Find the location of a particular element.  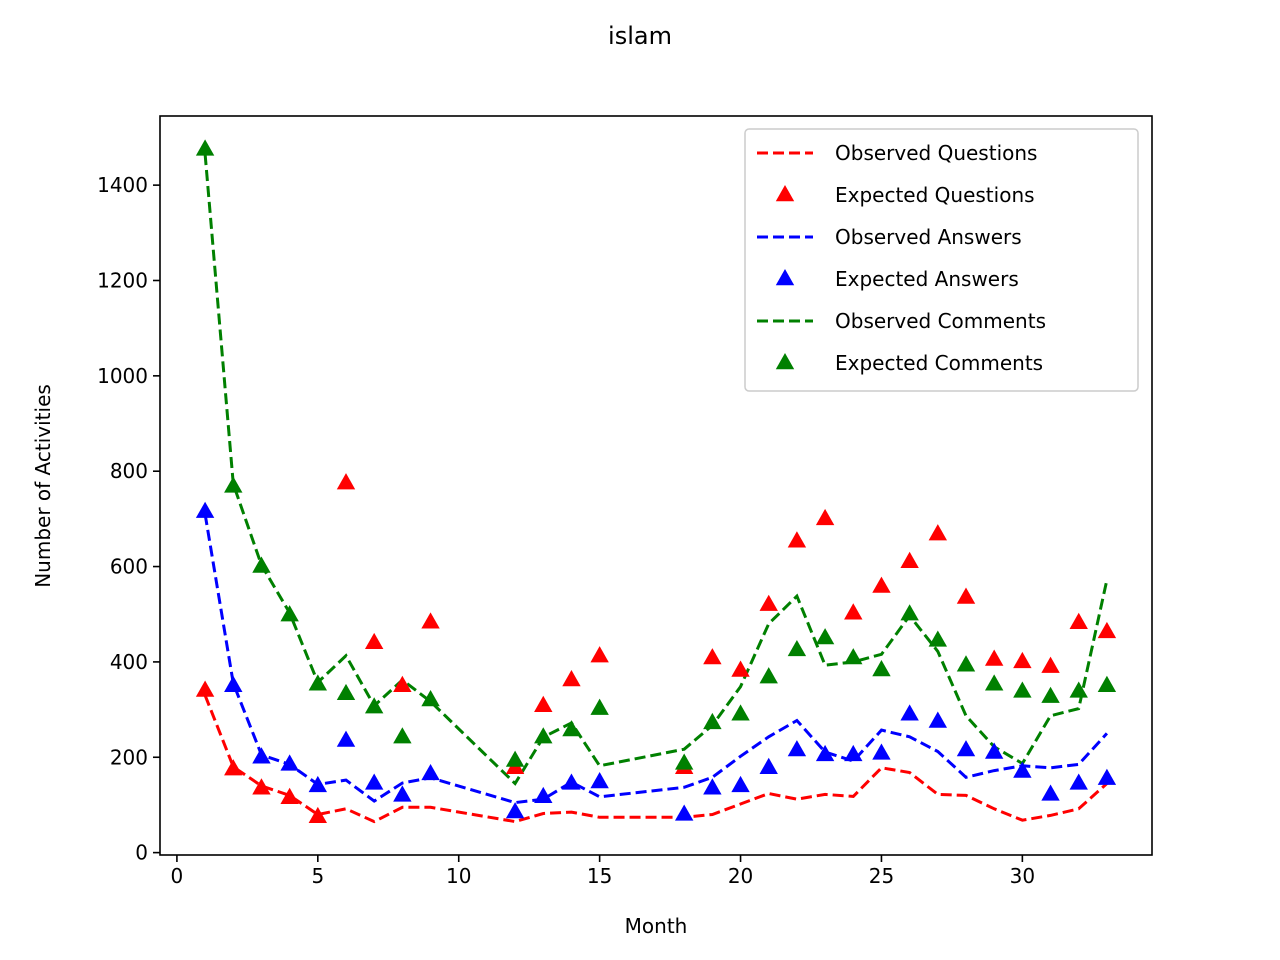

y-tick-label: 0 is located at coordinates (141, 853).